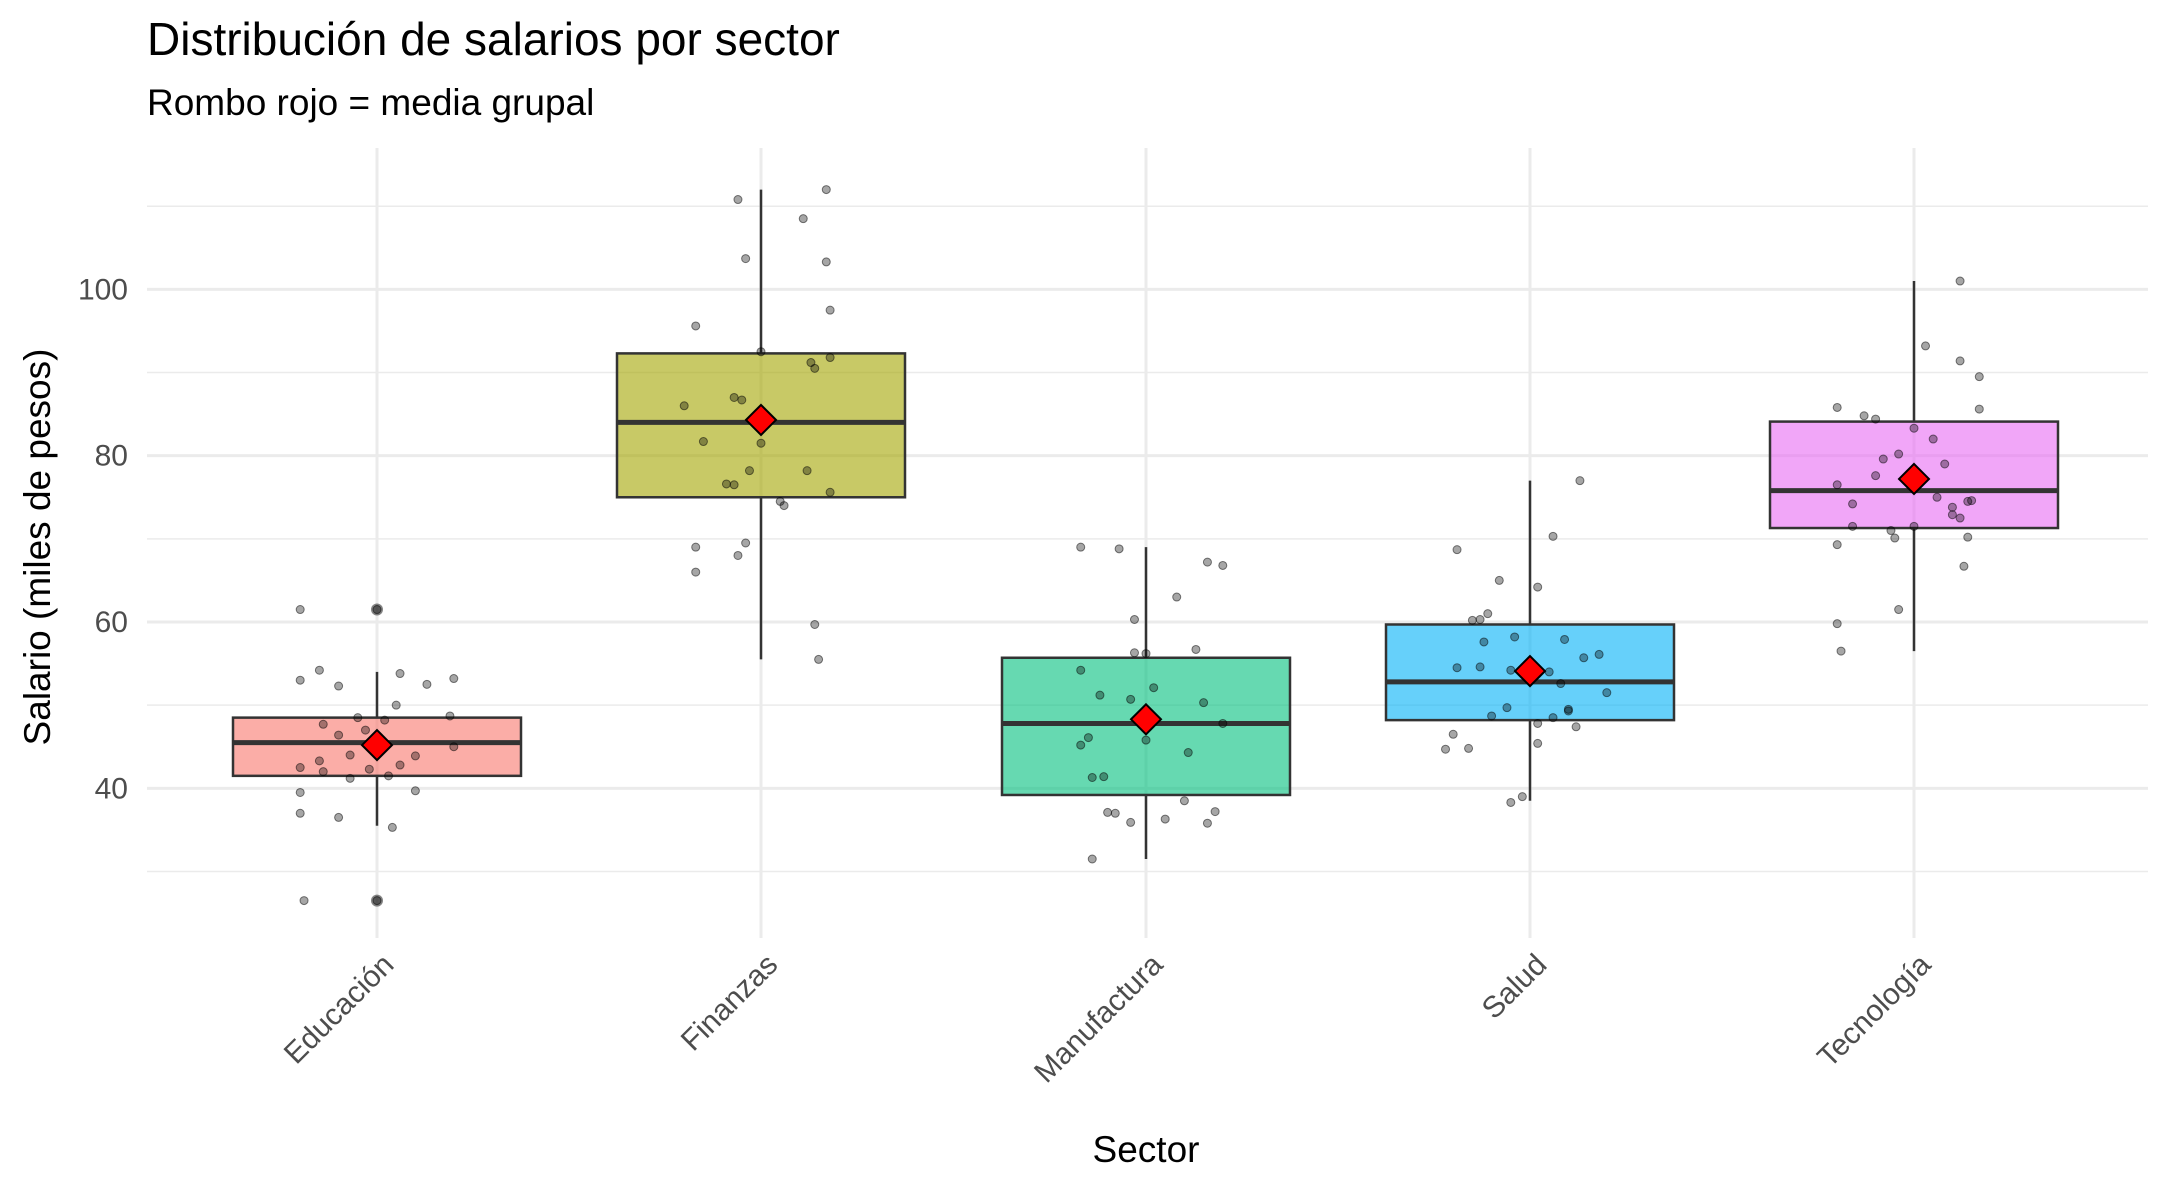  I want to click on y-tick-label: 60, so click(111, 622).